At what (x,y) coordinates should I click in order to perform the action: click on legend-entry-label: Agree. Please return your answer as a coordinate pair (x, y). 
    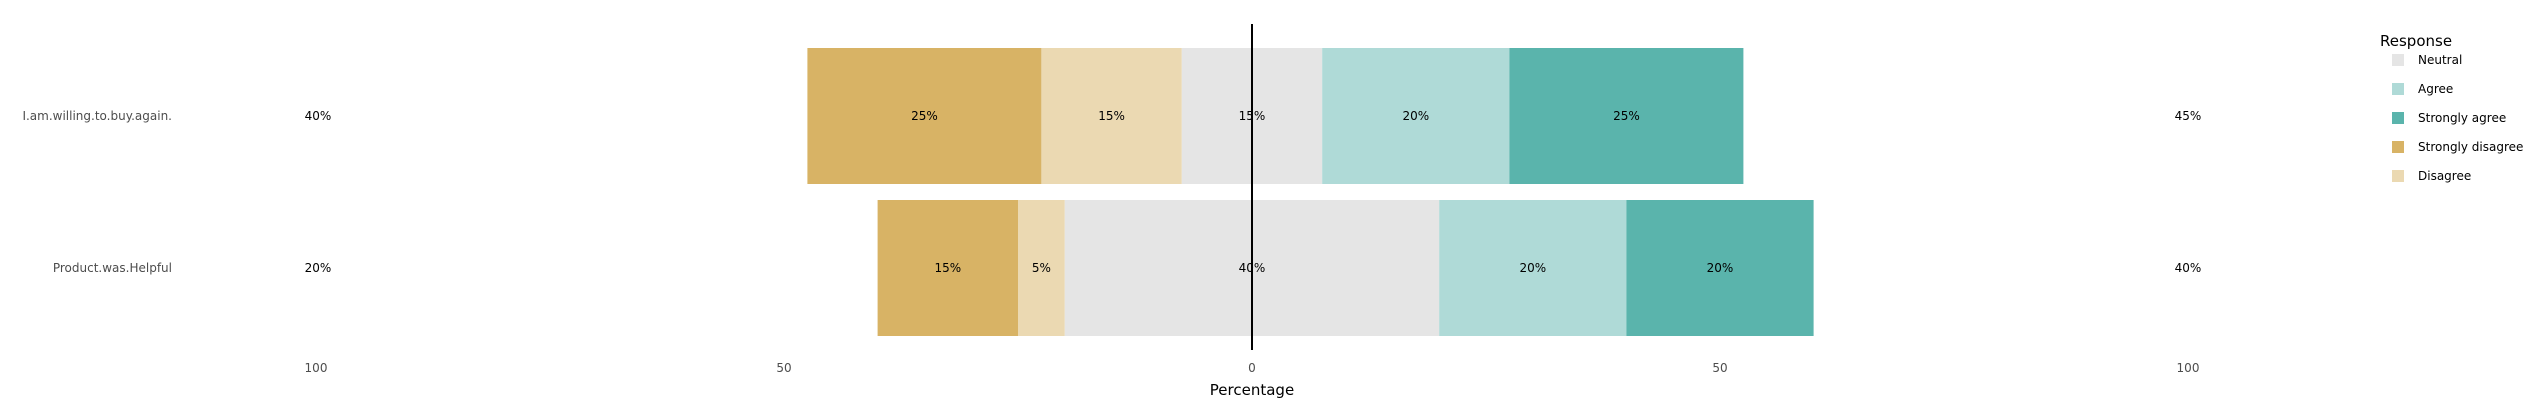
    Looking at the image, I should click on (2435, 89).